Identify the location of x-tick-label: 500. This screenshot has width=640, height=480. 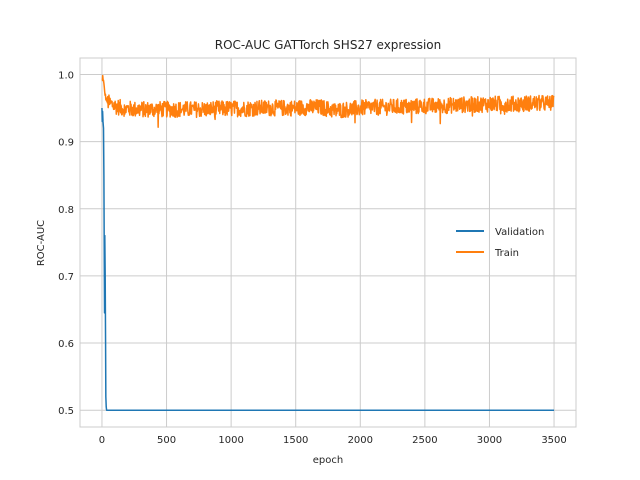
(166, 440).